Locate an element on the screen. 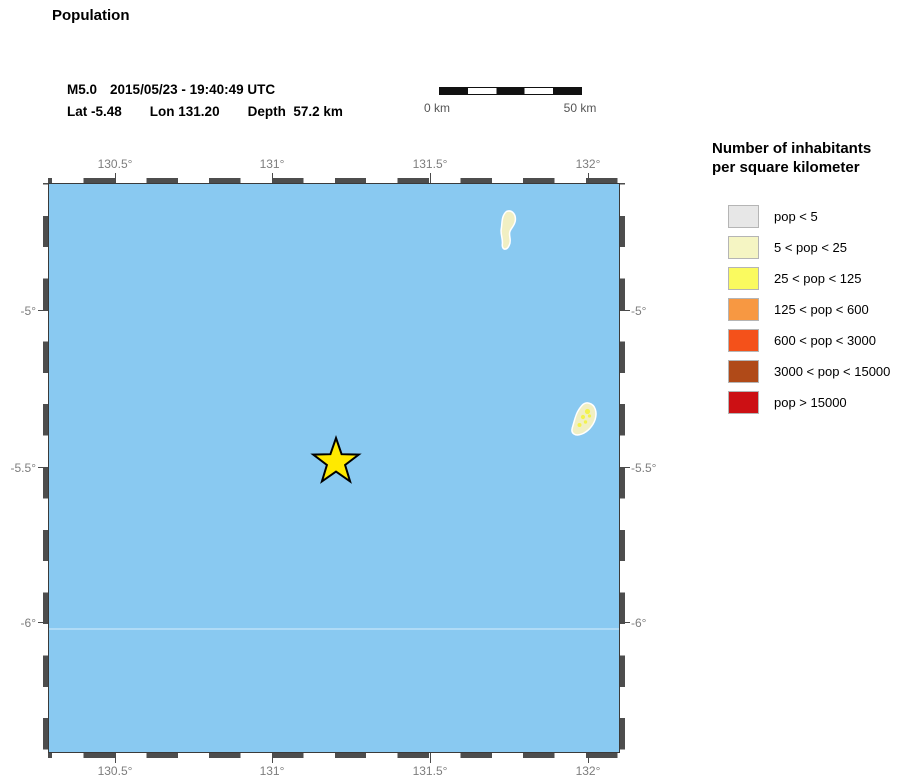  event-summary-line: M5.0 2015/05/23 - 19:40:49 UTC is located at coordinates (163, 89).